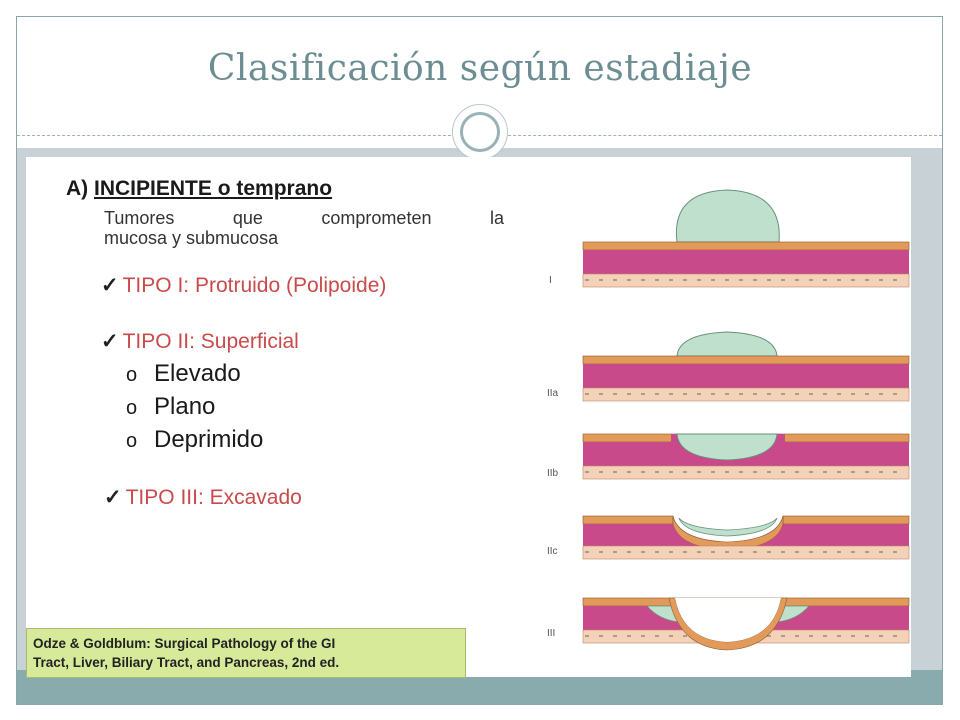 This screenshot has width=960, height=720. What do you see at coordinates (550, 280) in the screenshot?
I see `diagram-label-i: I` at bounding box center [550, 280].